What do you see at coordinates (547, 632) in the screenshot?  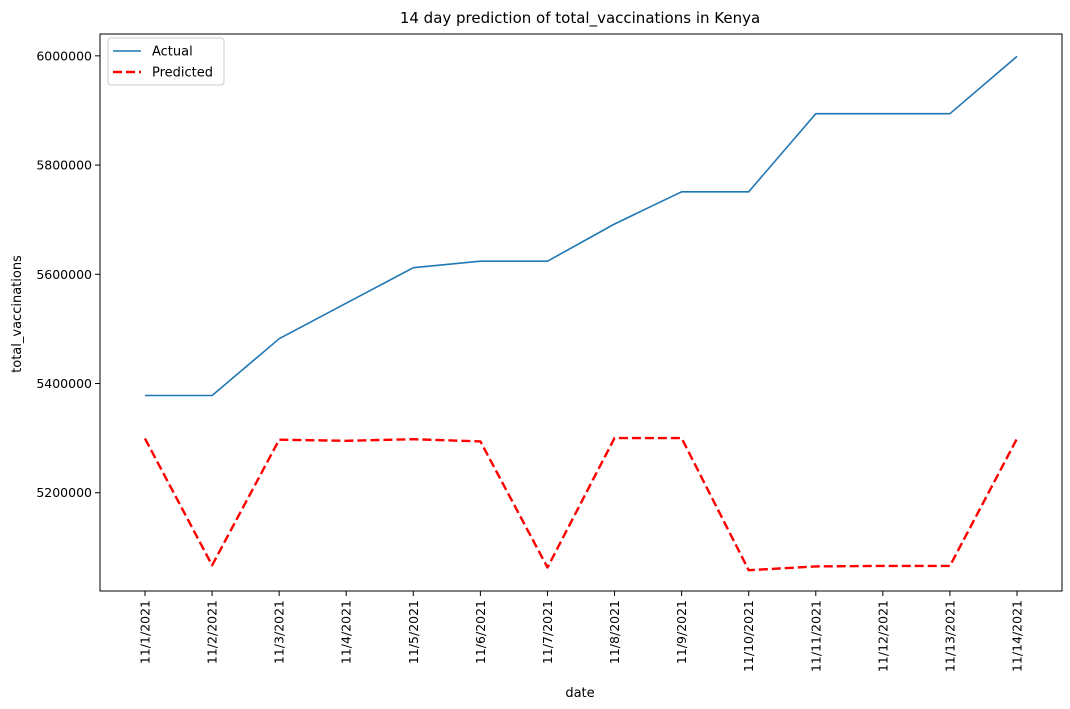 I see `x-tick-label: 11/7/2021` at bounding box center [547, 632].